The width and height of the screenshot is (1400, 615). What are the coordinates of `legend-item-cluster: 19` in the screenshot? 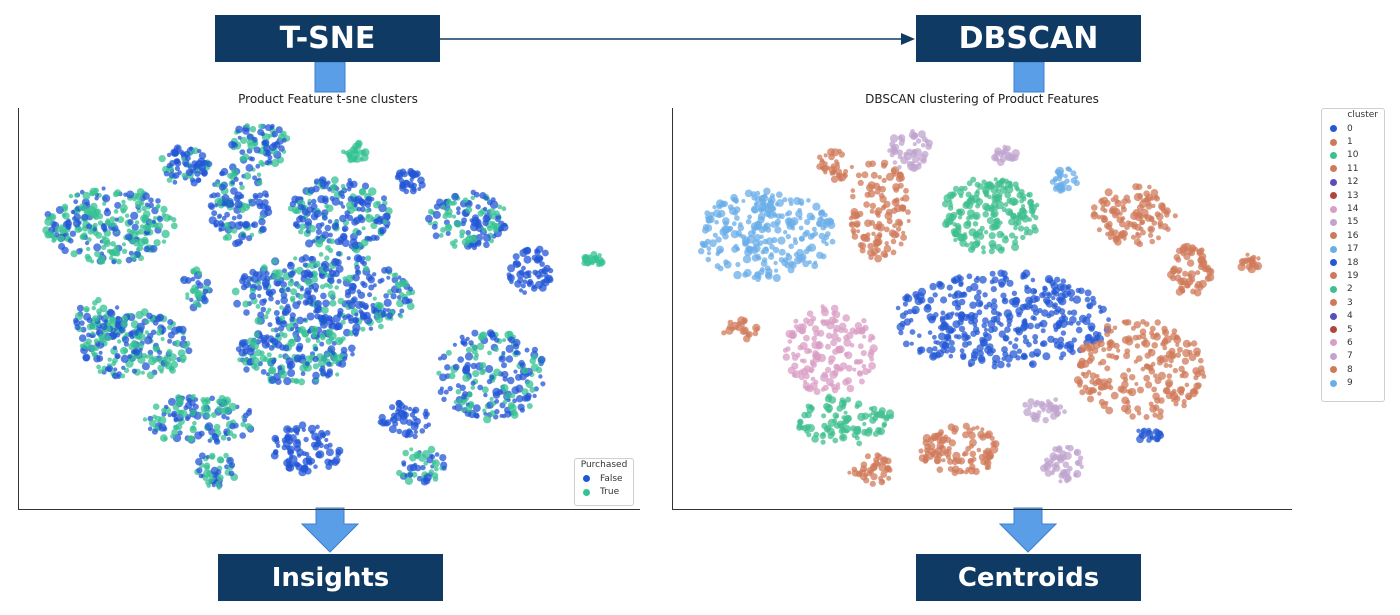 It's located at (1353, 275).